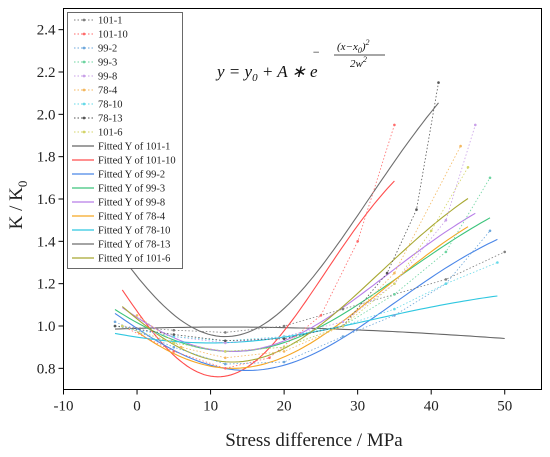  What do you see at coordinates (131, 203) in the screenshot?
I see `legend-label: Fitted Y of 99-8` at bounding box center [131, 203].